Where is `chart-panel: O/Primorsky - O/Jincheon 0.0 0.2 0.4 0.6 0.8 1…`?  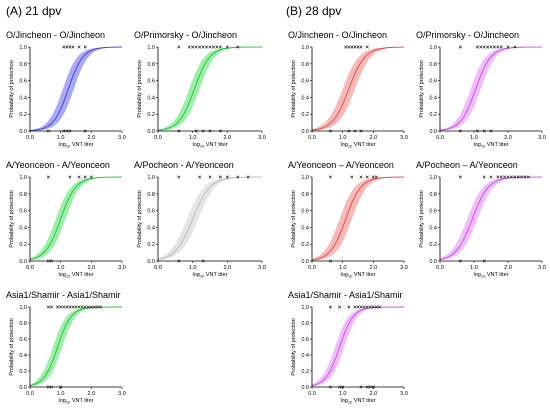
chart-panel: O/Primorsky - O/Jincheon 0.0 0.2 0.4 0.6 0.8 1… is located at coordinates (200, 89).